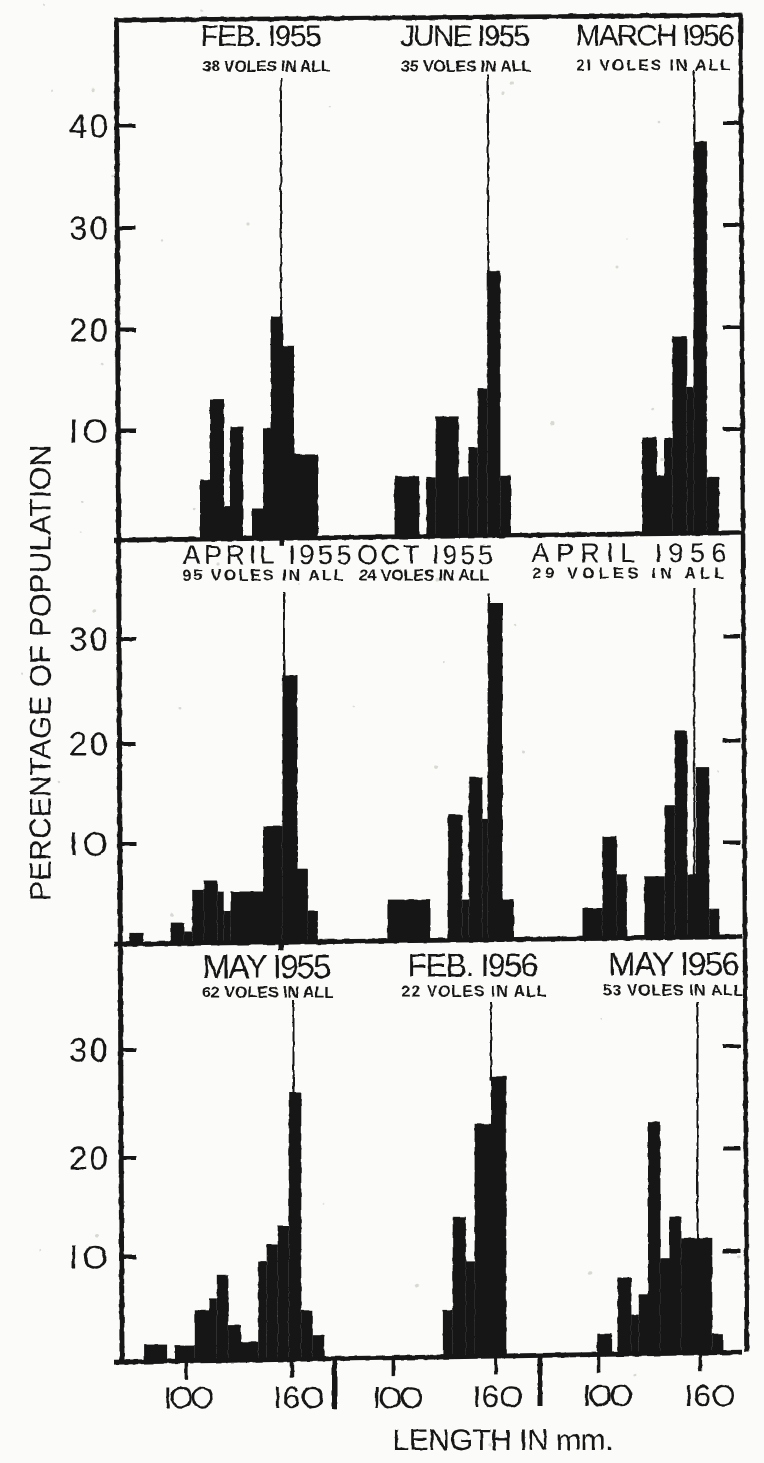 Image resolution: width=764 pixels, height=1463 pixels. Describe the element at coordinates (268, 993) in the screenshot. I see `svg-text: 62 VOLES IN ALL` at that location.